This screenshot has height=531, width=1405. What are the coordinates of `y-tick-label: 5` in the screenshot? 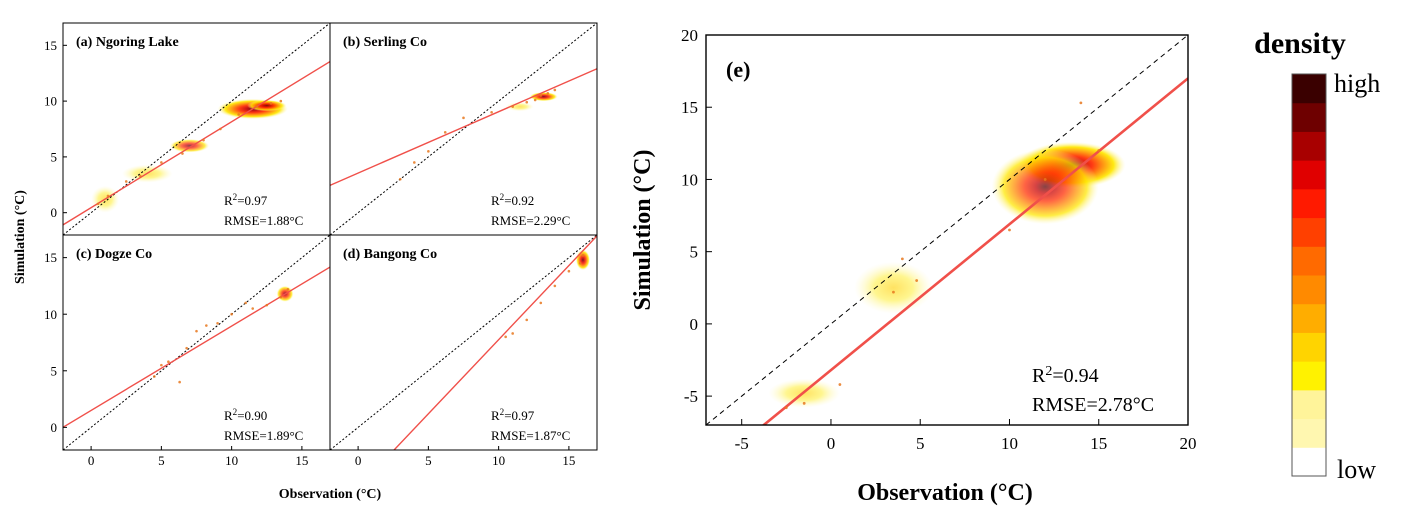 It's located at (694, 252).